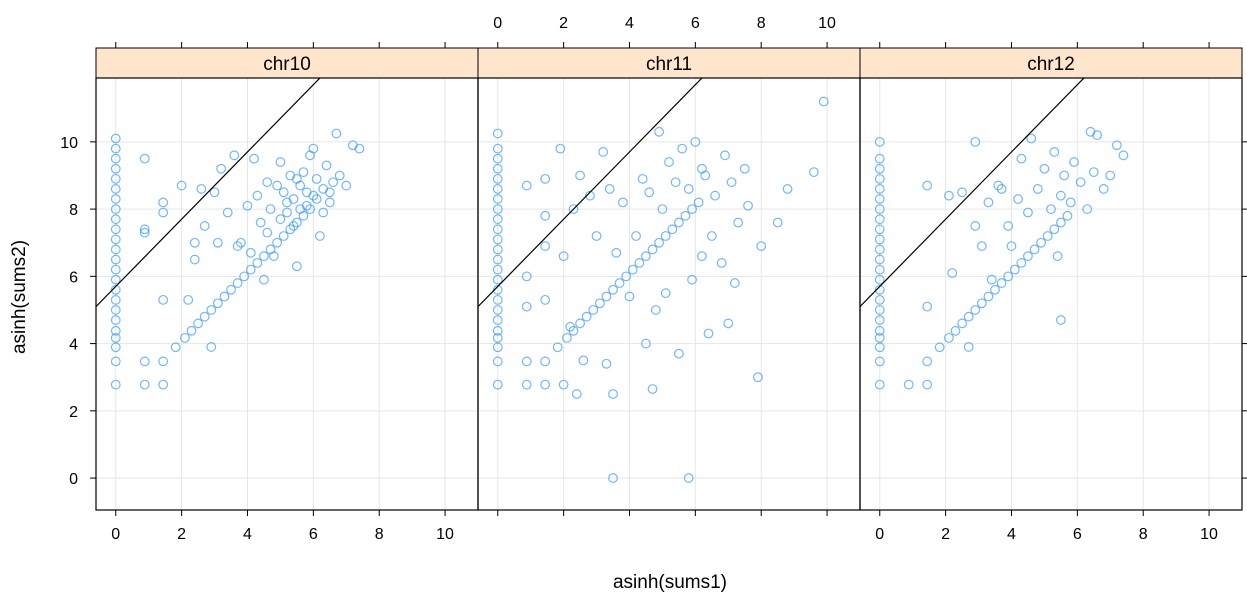 The image size is (1247, 595). What do you see at coordinates (670, 582) in the screenshot?
I see `x-axis-title: asinh(sums1)` at bounding box center [670, 582].